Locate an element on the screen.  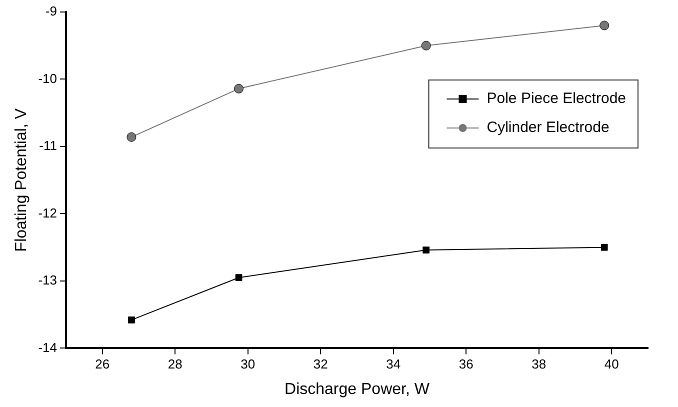
y-tick-label: -13 is located at coordinates (47, 280).